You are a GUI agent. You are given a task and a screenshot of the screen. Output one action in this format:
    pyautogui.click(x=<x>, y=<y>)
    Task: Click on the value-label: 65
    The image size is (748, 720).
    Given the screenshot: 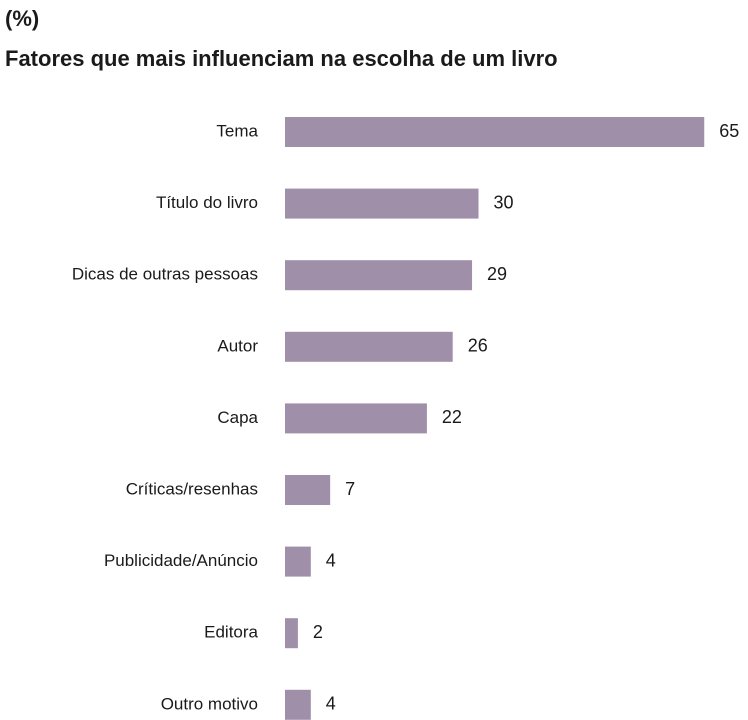 What is the action you would take?
    pyautogui.click(x=729, y=131)
    